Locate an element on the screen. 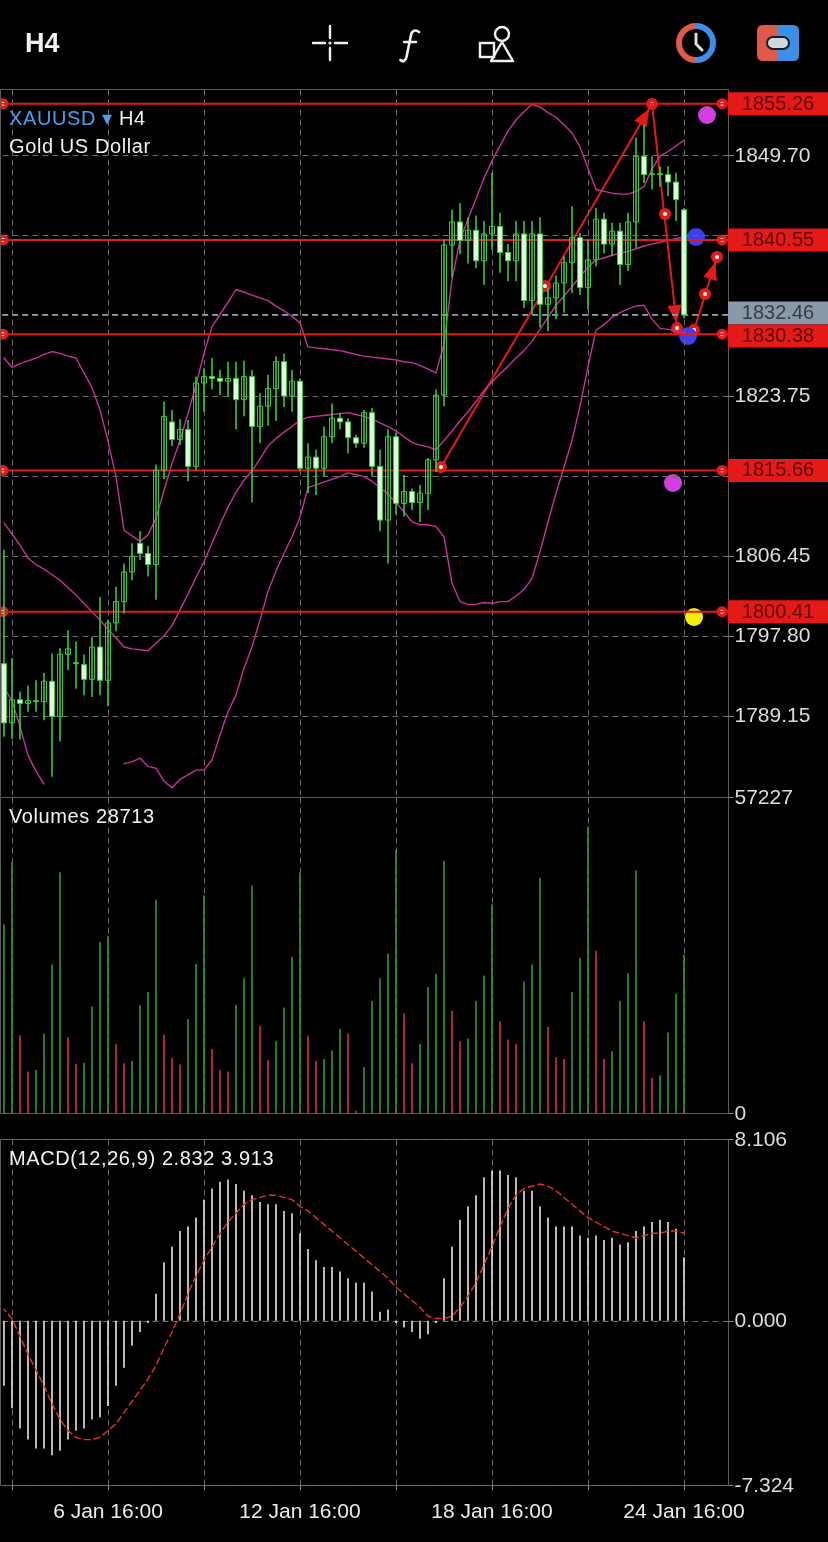  text: H4 is located at coordinates (42, 43).